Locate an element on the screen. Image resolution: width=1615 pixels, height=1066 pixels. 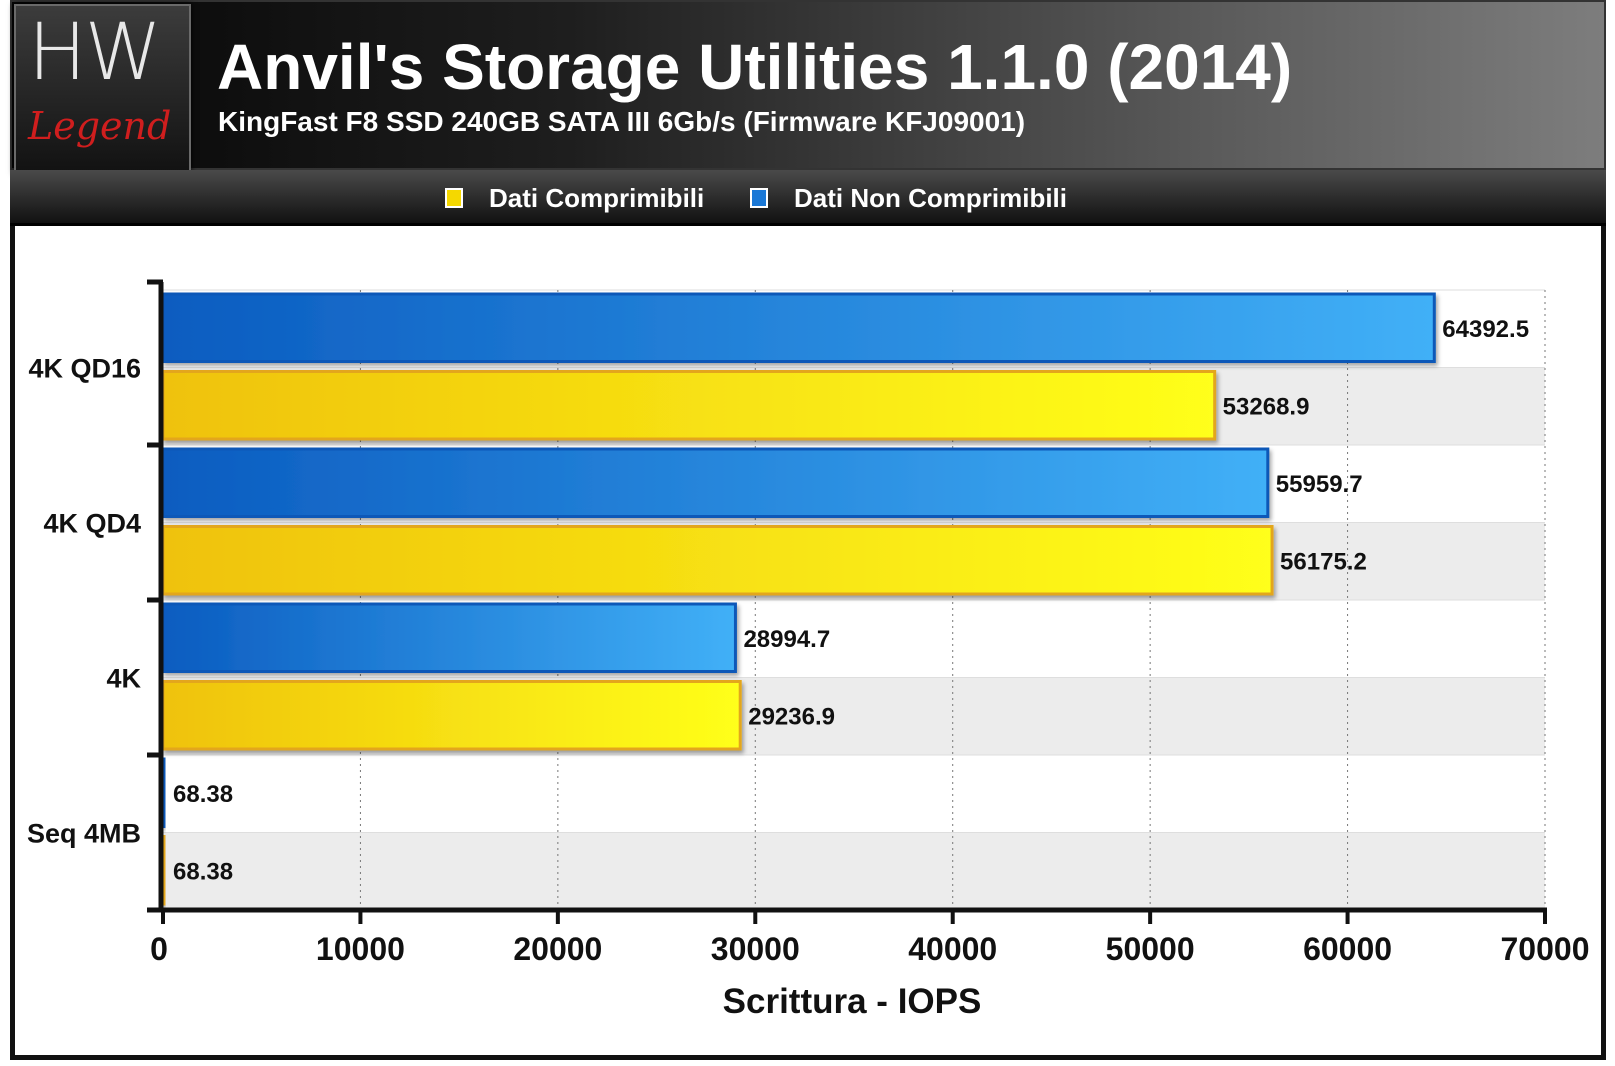
x-tick-label: 0 is located at coordinates (159, 949).